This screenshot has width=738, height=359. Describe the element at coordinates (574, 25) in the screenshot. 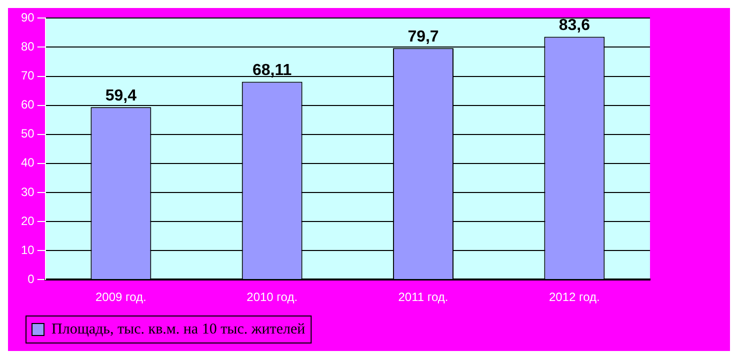

I see `data-label: 83,6` at that location.